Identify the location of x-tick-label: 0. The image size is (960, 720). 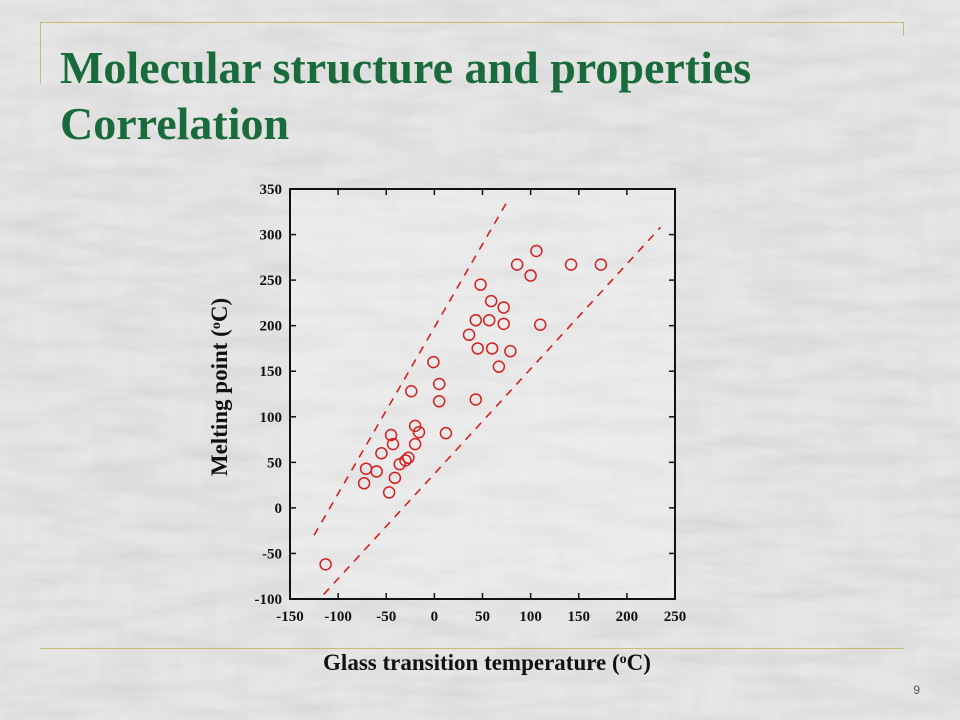
(435, 617).